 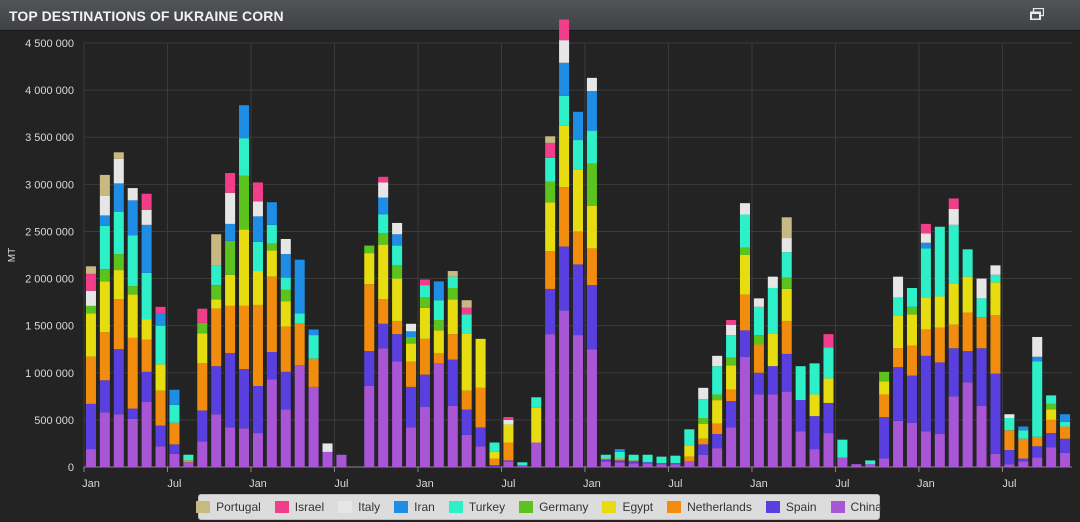 I want to click on y-tick-label: 2 500 000, so click(x=49, y=232).